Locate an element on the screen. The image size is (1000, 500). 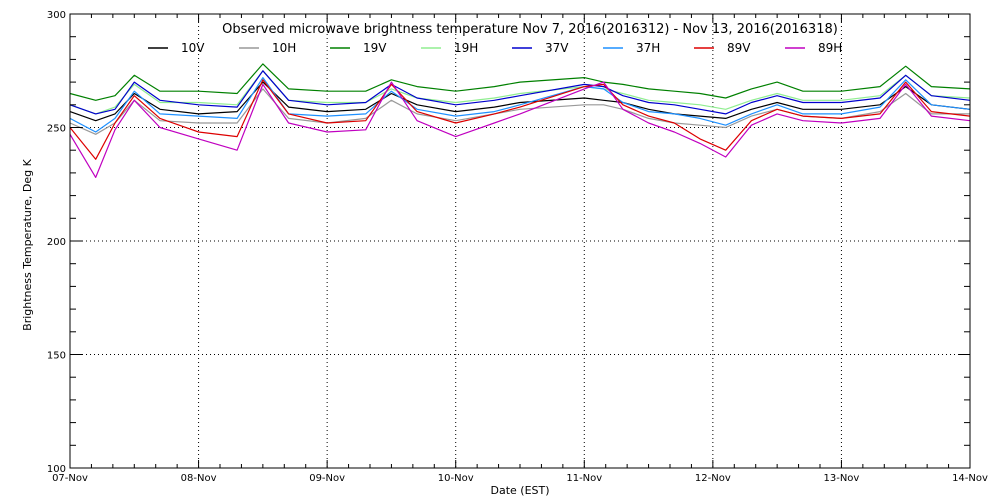
legend-label-37v: 37V is located at coordinates (557, 48).